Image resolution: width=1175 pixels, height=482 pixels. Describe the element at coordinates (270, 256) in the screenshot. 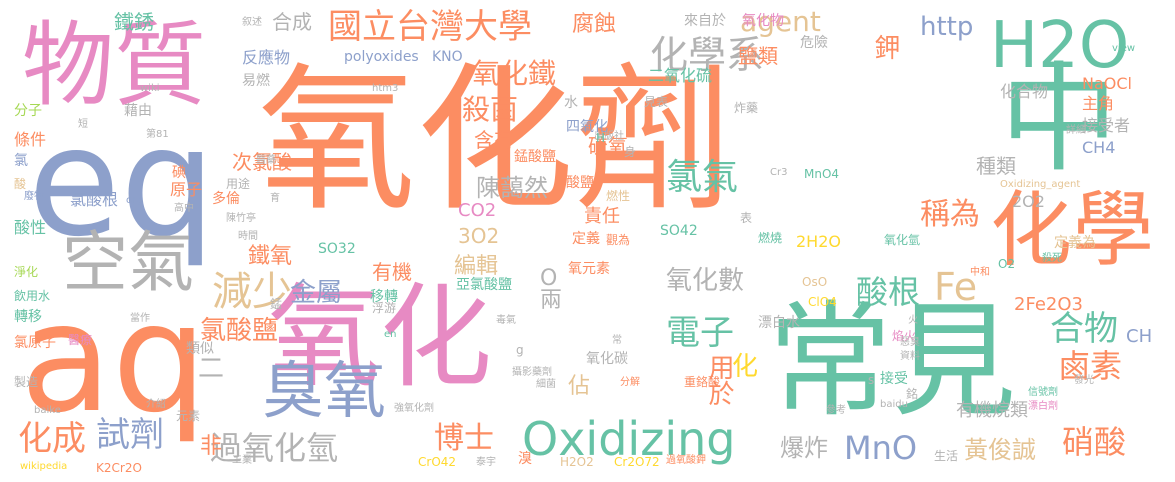

I see `word-iron-oxygen: 鐵氧` at that location.